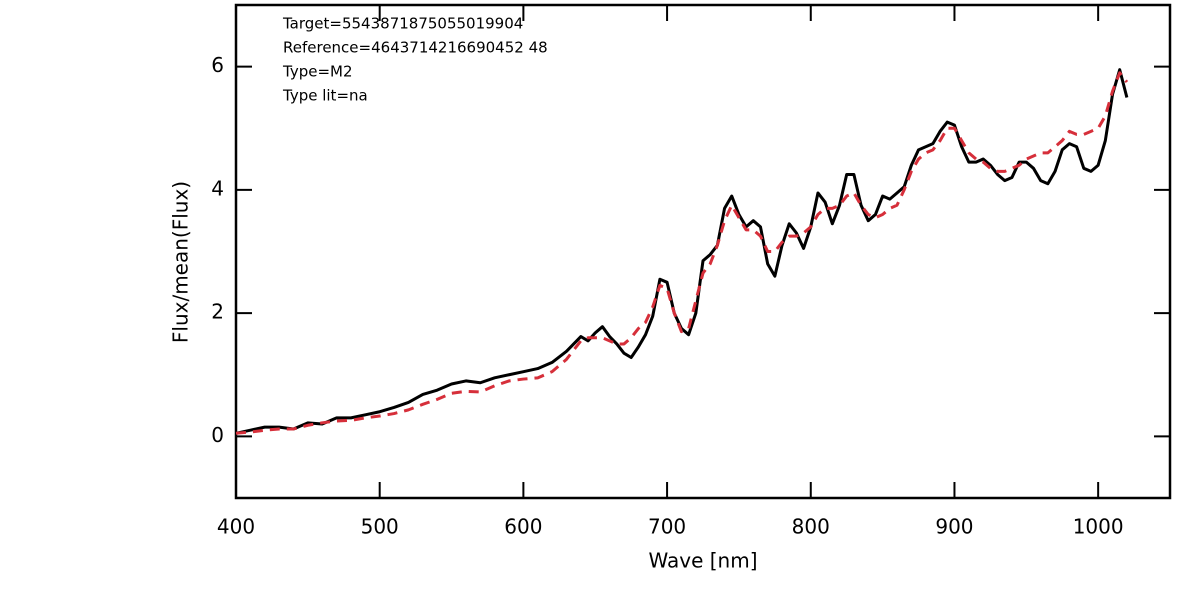  Describe the element at coordinates (317, 72) in the screenshot. I see `annotation: Type=M2` at that location.